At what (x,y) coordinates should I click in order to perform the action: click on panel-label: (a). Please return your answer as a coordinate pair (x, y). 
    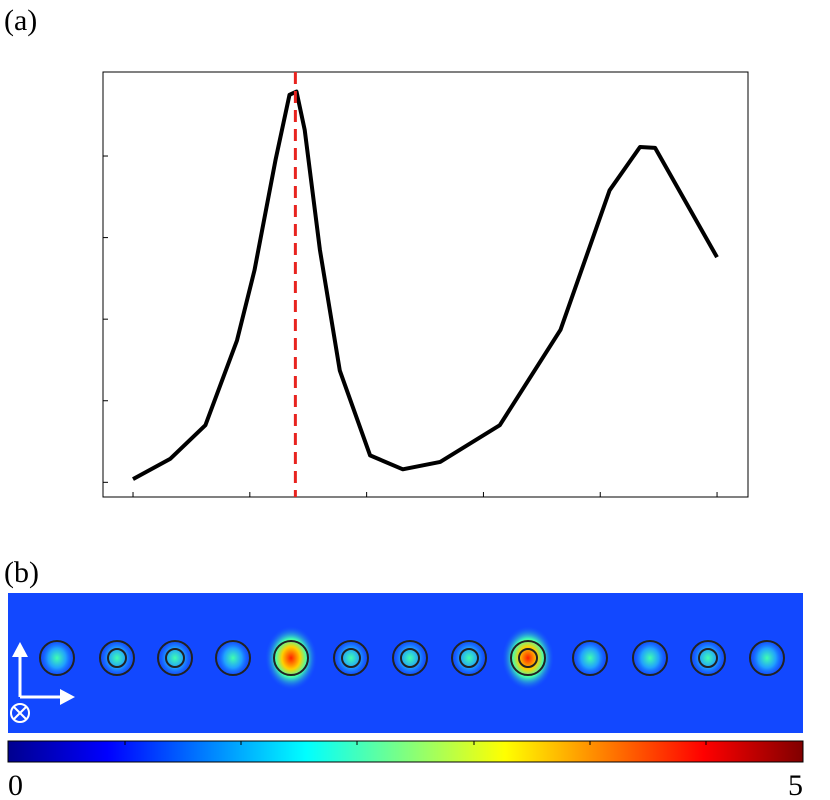
    Looking at the image, I should click on (20, 20).